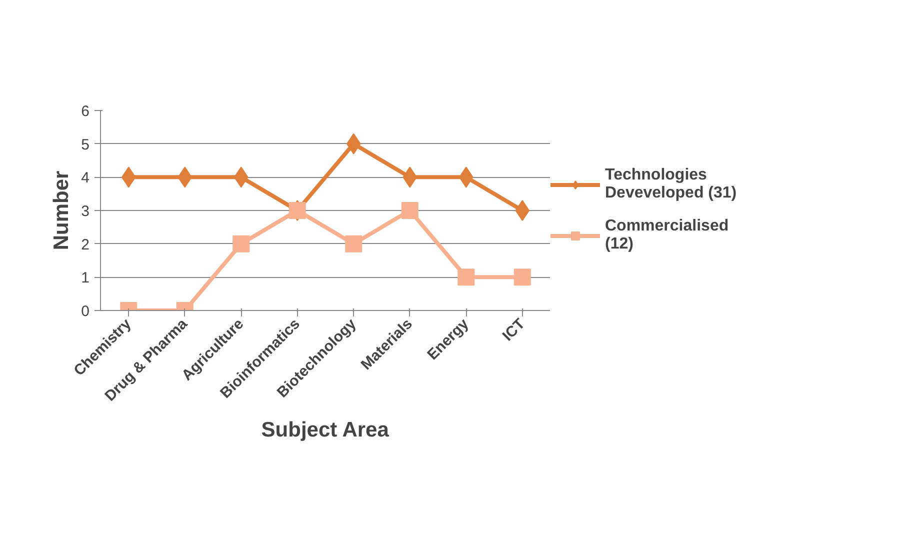  What do you see at coordinates (85, 145) in the screenshot?
I see `y-tick-label: 5` at bounding box center [85, 145].